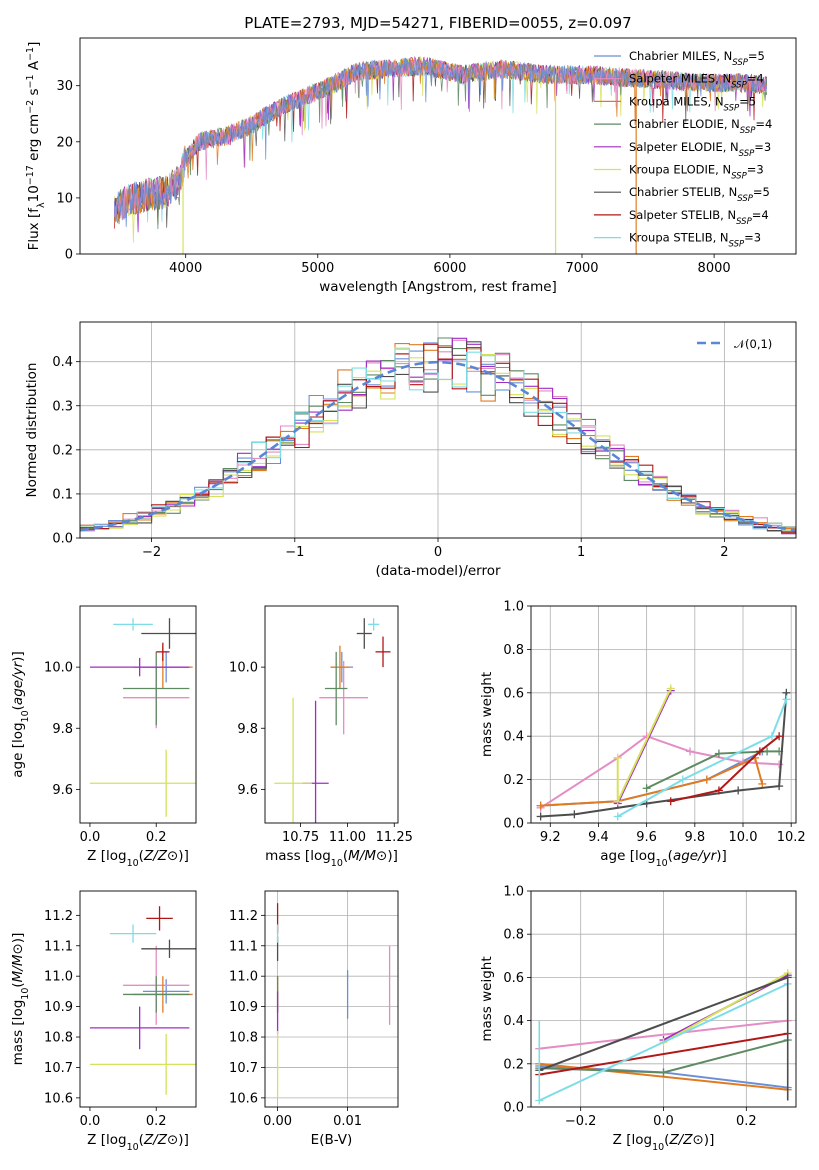 This screenshot has width=819, height=1170. Describe the element at coordinates (62, 494) in the screenshot. I see `y-tick-label: 0.1` at that location.